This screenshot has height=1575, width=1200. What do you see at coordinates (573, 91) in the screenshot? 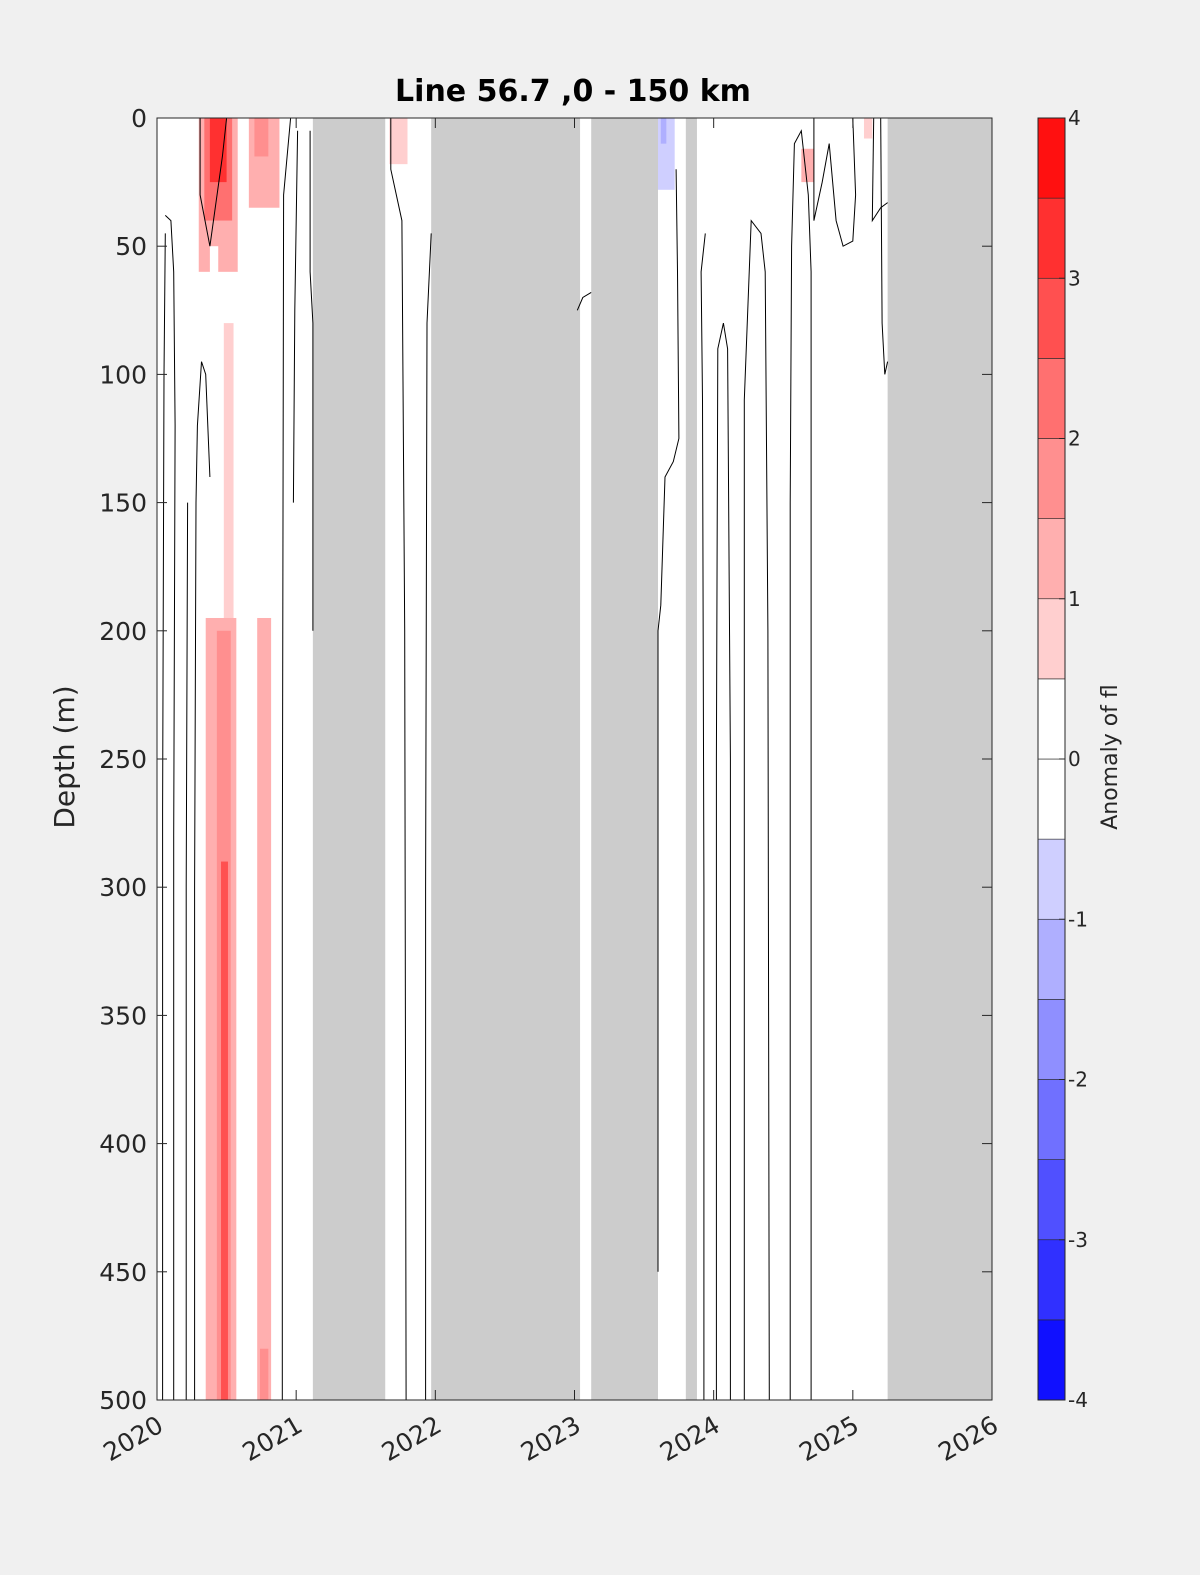
I see `chart-title: Line 56.7 ,0 - 150 km` at bounding box center [573, 91].